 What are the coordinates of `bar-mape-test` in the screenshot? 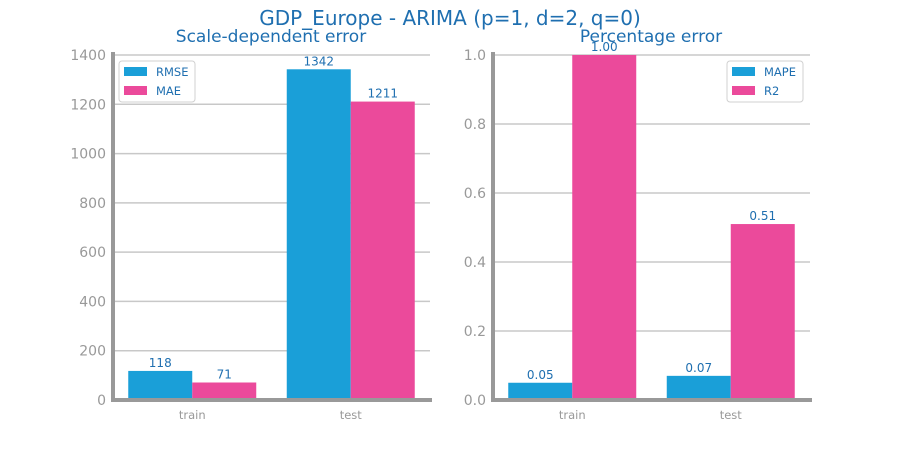 It's located at (698, 387).